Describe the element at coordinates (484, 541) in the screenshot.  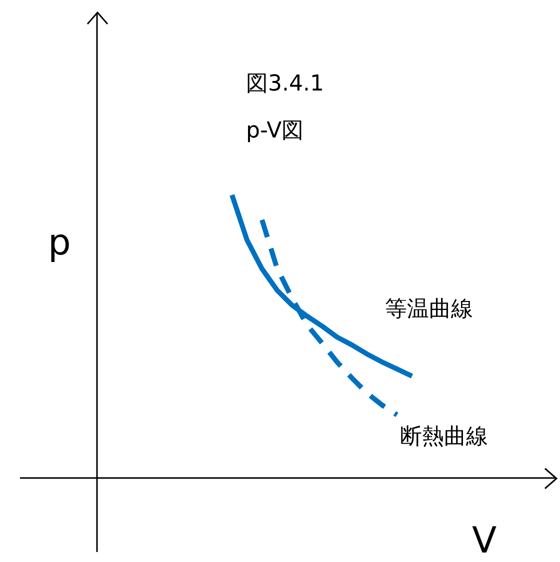
I see `x-axis-title: V` at that location.